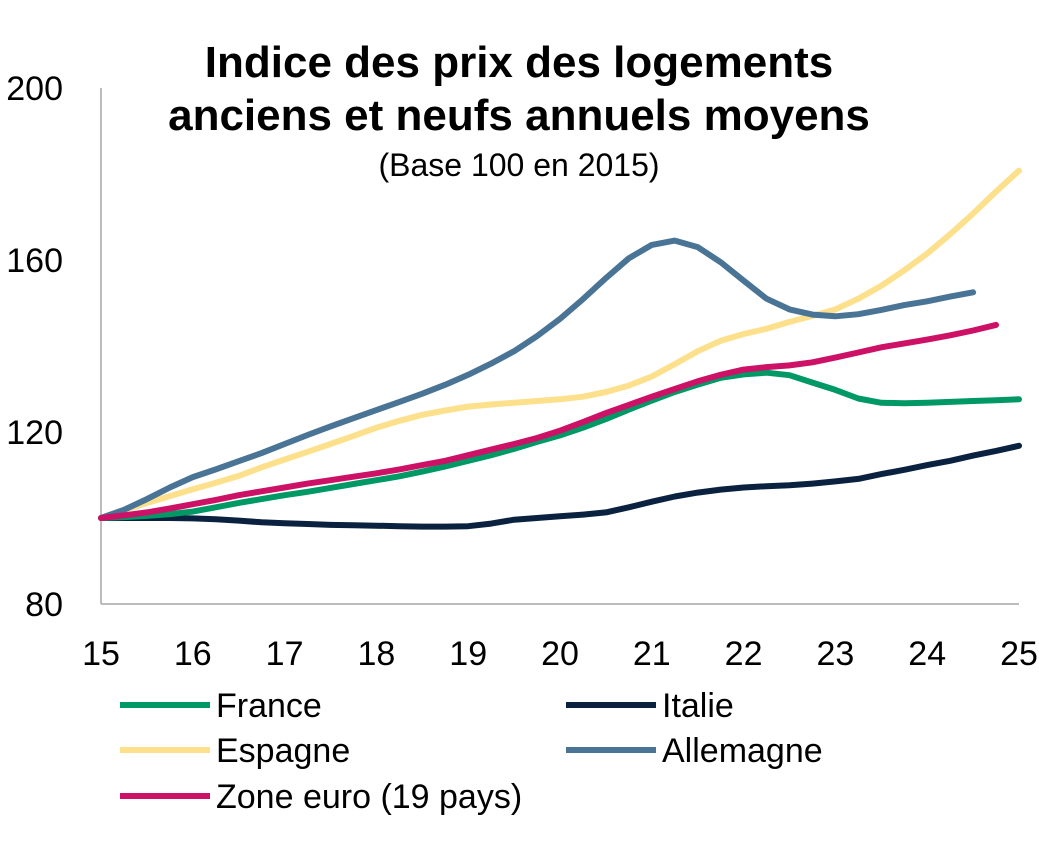 Image resolution: width=1039 pixels, height=844 pixels. What do you see at coordinates (744, 654) in the screenshot?
I see `x-tick-label: 22` at bounding box center [744, 654].